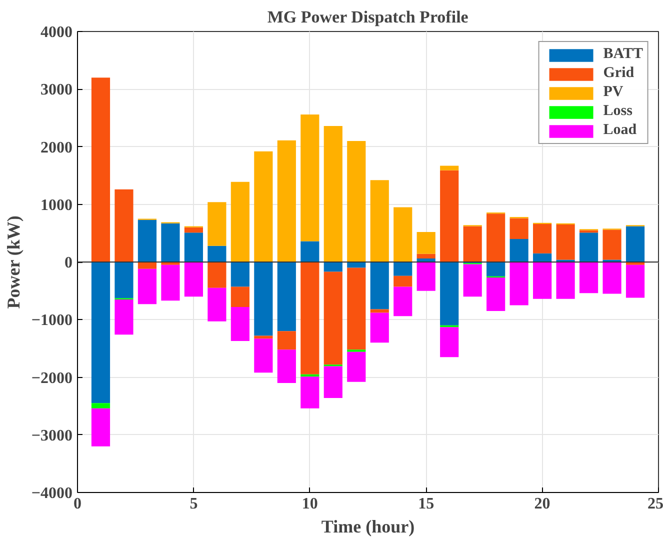  I want to click on chart-title: MG Power Dispatch Profile, so click(368, 17).